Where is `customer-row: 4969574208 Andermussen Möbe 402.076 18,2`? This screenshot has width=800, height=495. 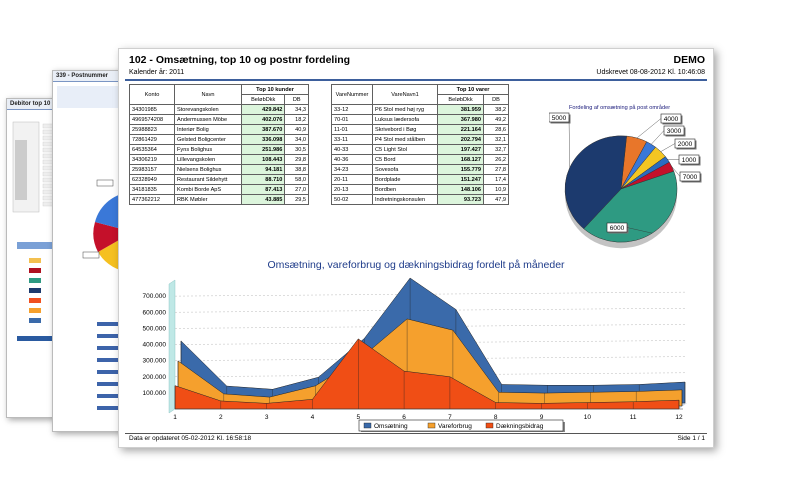
customer-row: 4969574208 Andermussen Möbe 402.076 18,2 is located at coordinates (219, 119).